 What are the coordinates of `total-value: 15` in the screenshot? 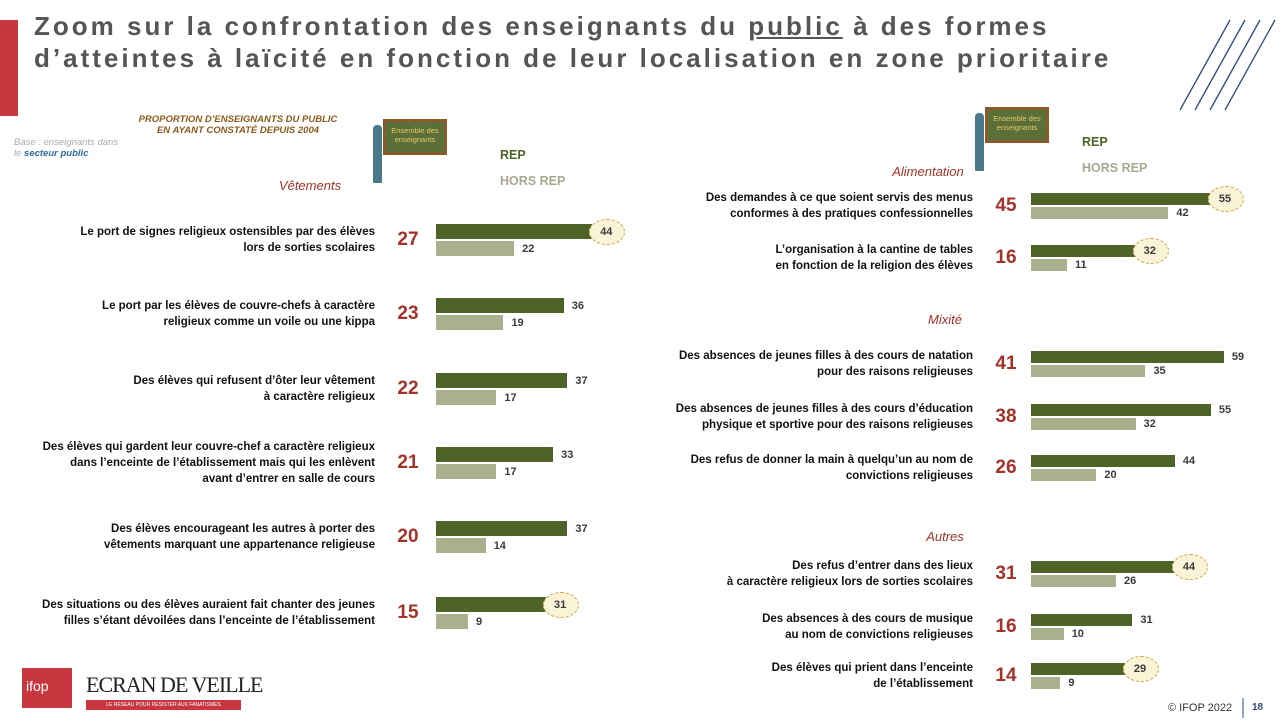 It's located at (408, 612).